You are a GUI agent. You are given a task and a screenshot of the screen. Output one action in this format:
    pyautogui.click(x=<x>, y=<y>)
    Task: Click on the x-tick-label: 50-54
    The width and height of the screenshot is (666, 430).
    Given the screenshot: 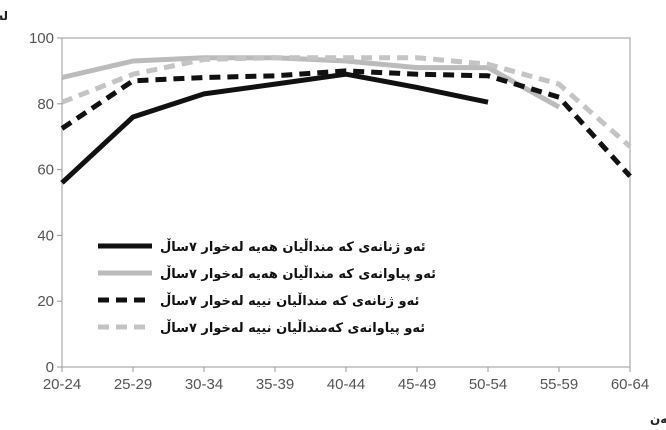 What is the action you would take?
    pyautogui.click(x=488, y=384)
    